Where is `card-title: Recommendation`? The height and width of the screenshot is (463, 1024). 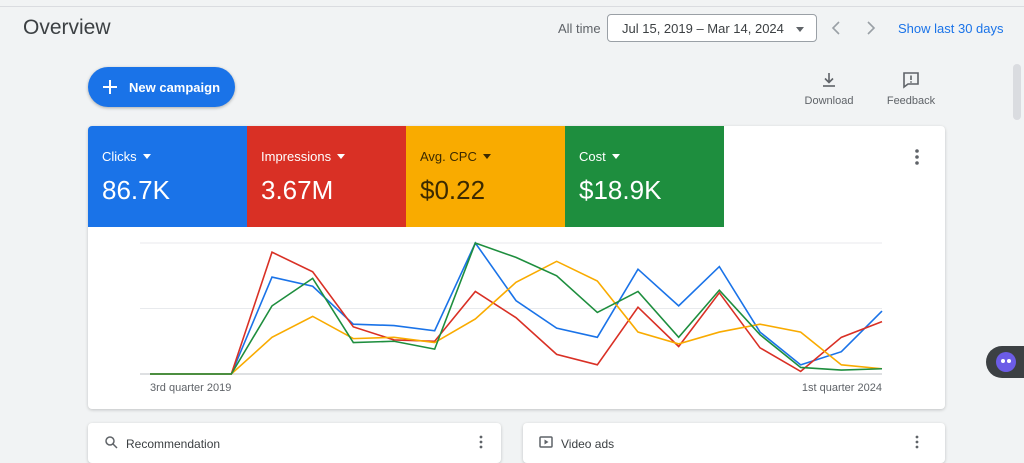
card-title: Recommendation is located at coordinates (173, 444).